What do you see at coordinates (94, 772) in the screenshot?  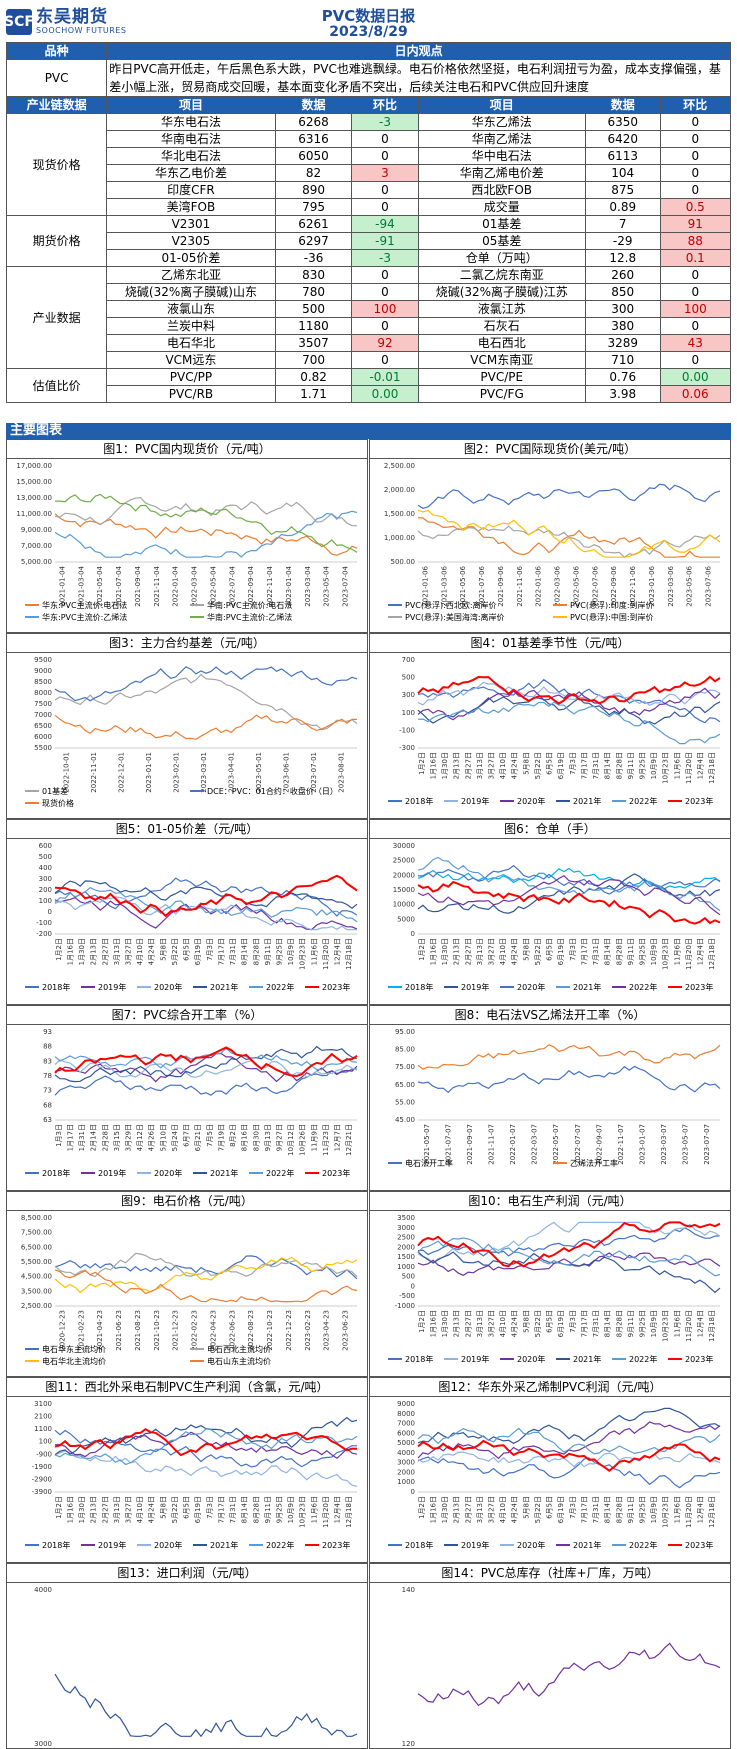 I see `x-tick-label: 2022-11-01` at bounding box center [94, 772].